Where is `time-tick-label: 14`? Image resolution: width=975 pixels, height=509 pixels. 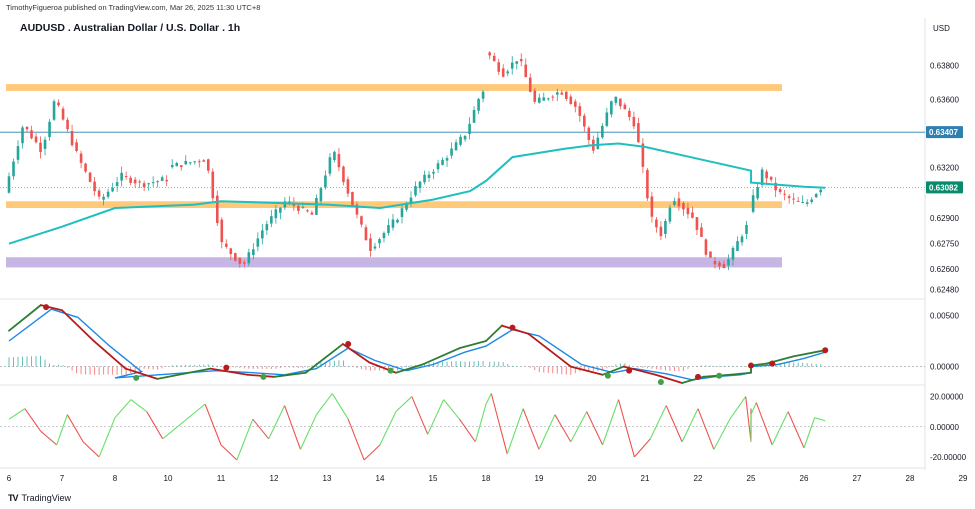 time-tick-label: 14 is located at coordinates (380, 478).